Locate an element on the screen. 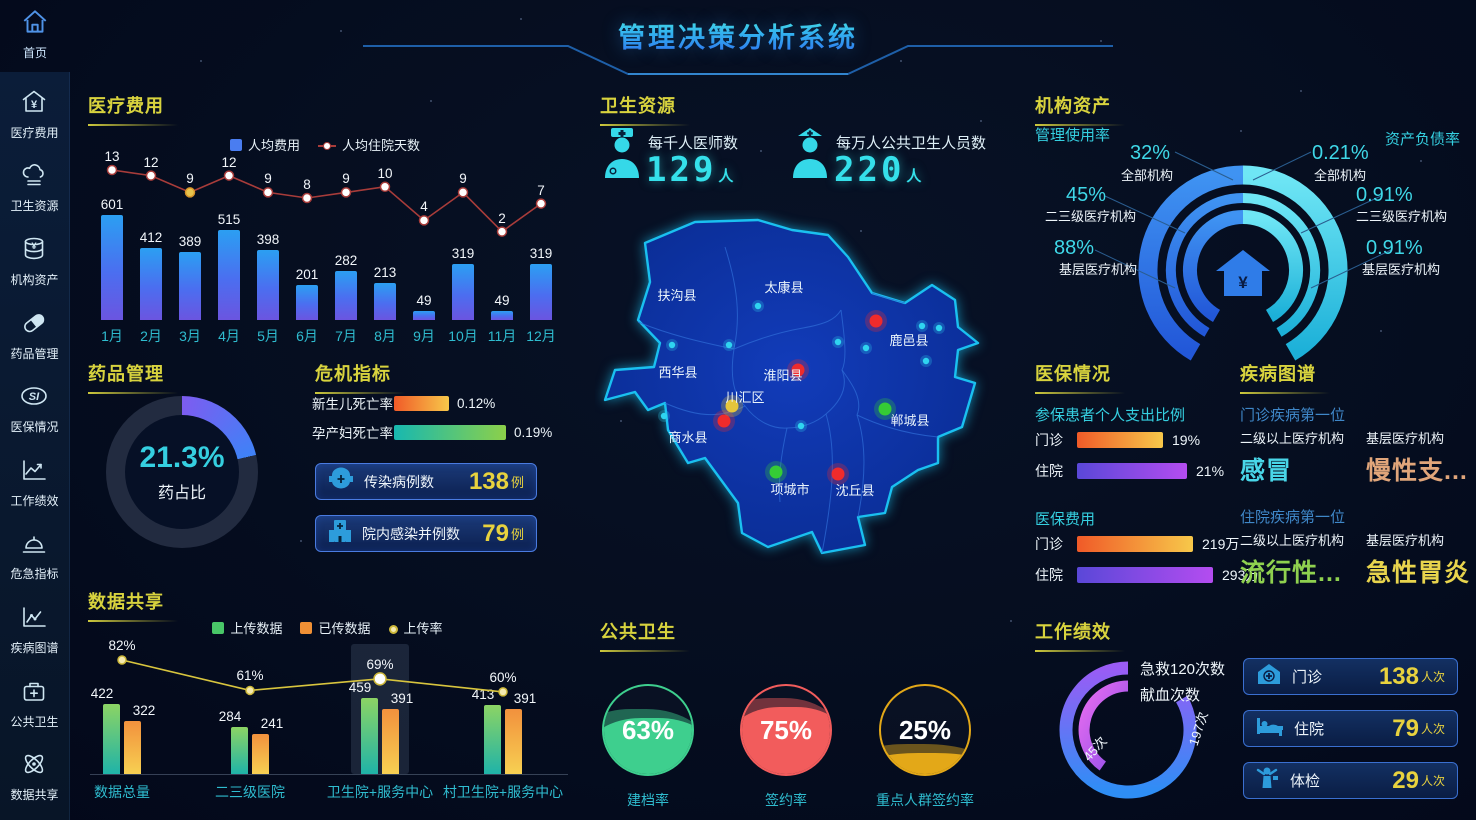 The width and height of the screenshot is (1476, 820). line-value-label: 4 is located at coordinates (424, 207).